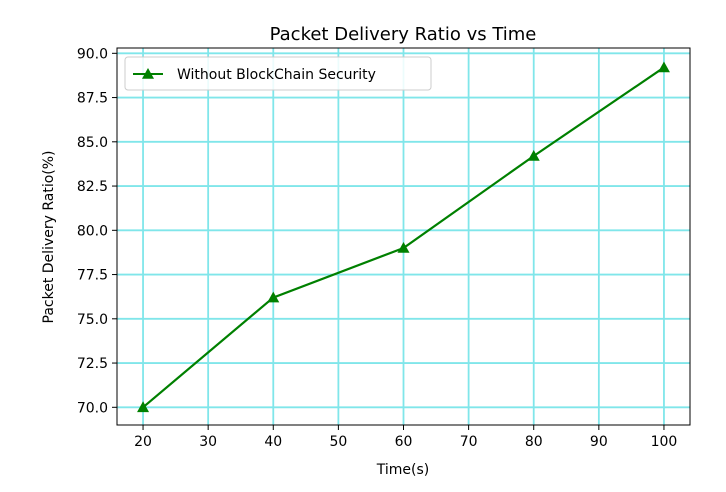 This screenshot has height=492, width=726. What do you see at coordinates (148, 73) in the screenshot?
I see `legend-marker` at bounding box center [148, 73].